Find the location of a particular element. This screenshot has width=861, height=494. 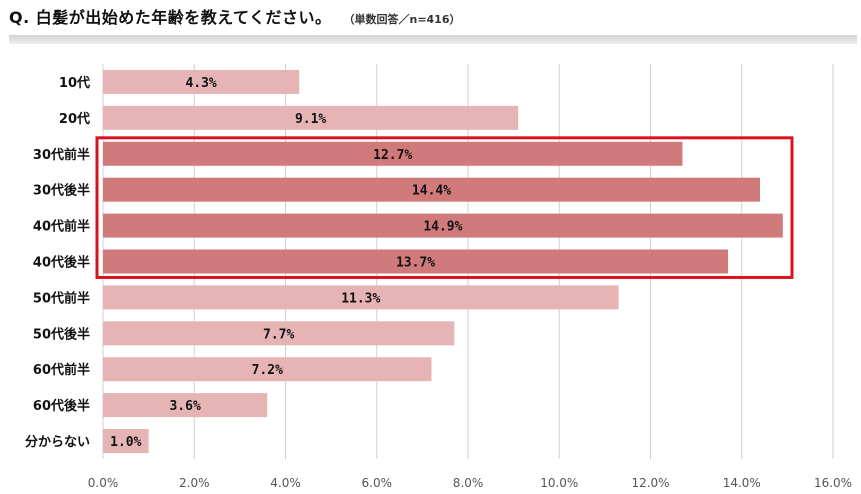

title-divider is located at coordinates (433, 39).